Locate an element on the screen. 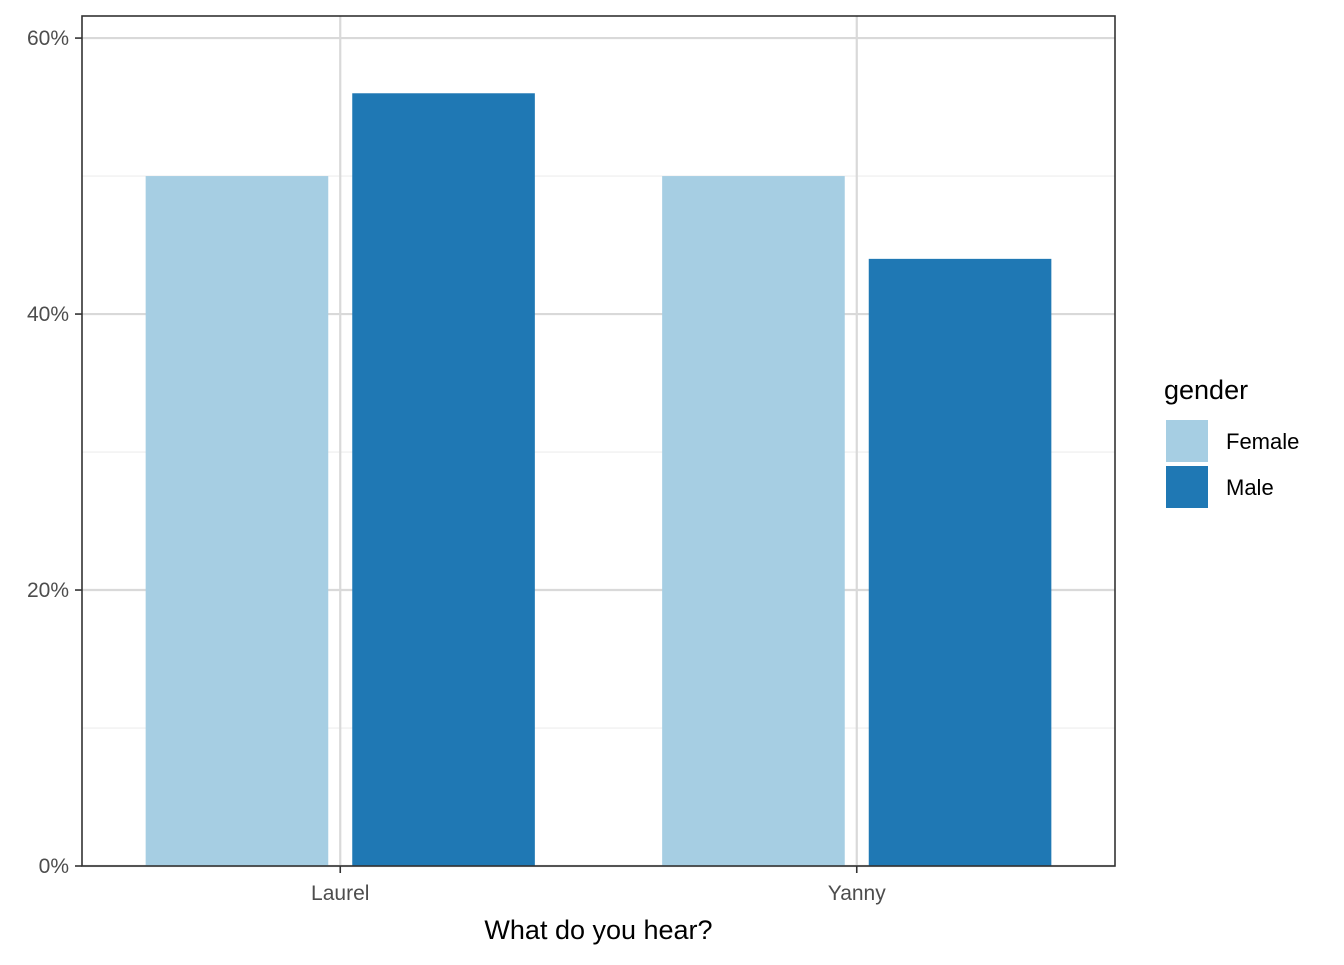 The width and height of the screenshot is (1344, 965). legend: gender Female Male is located at coordinates (1231, 441).